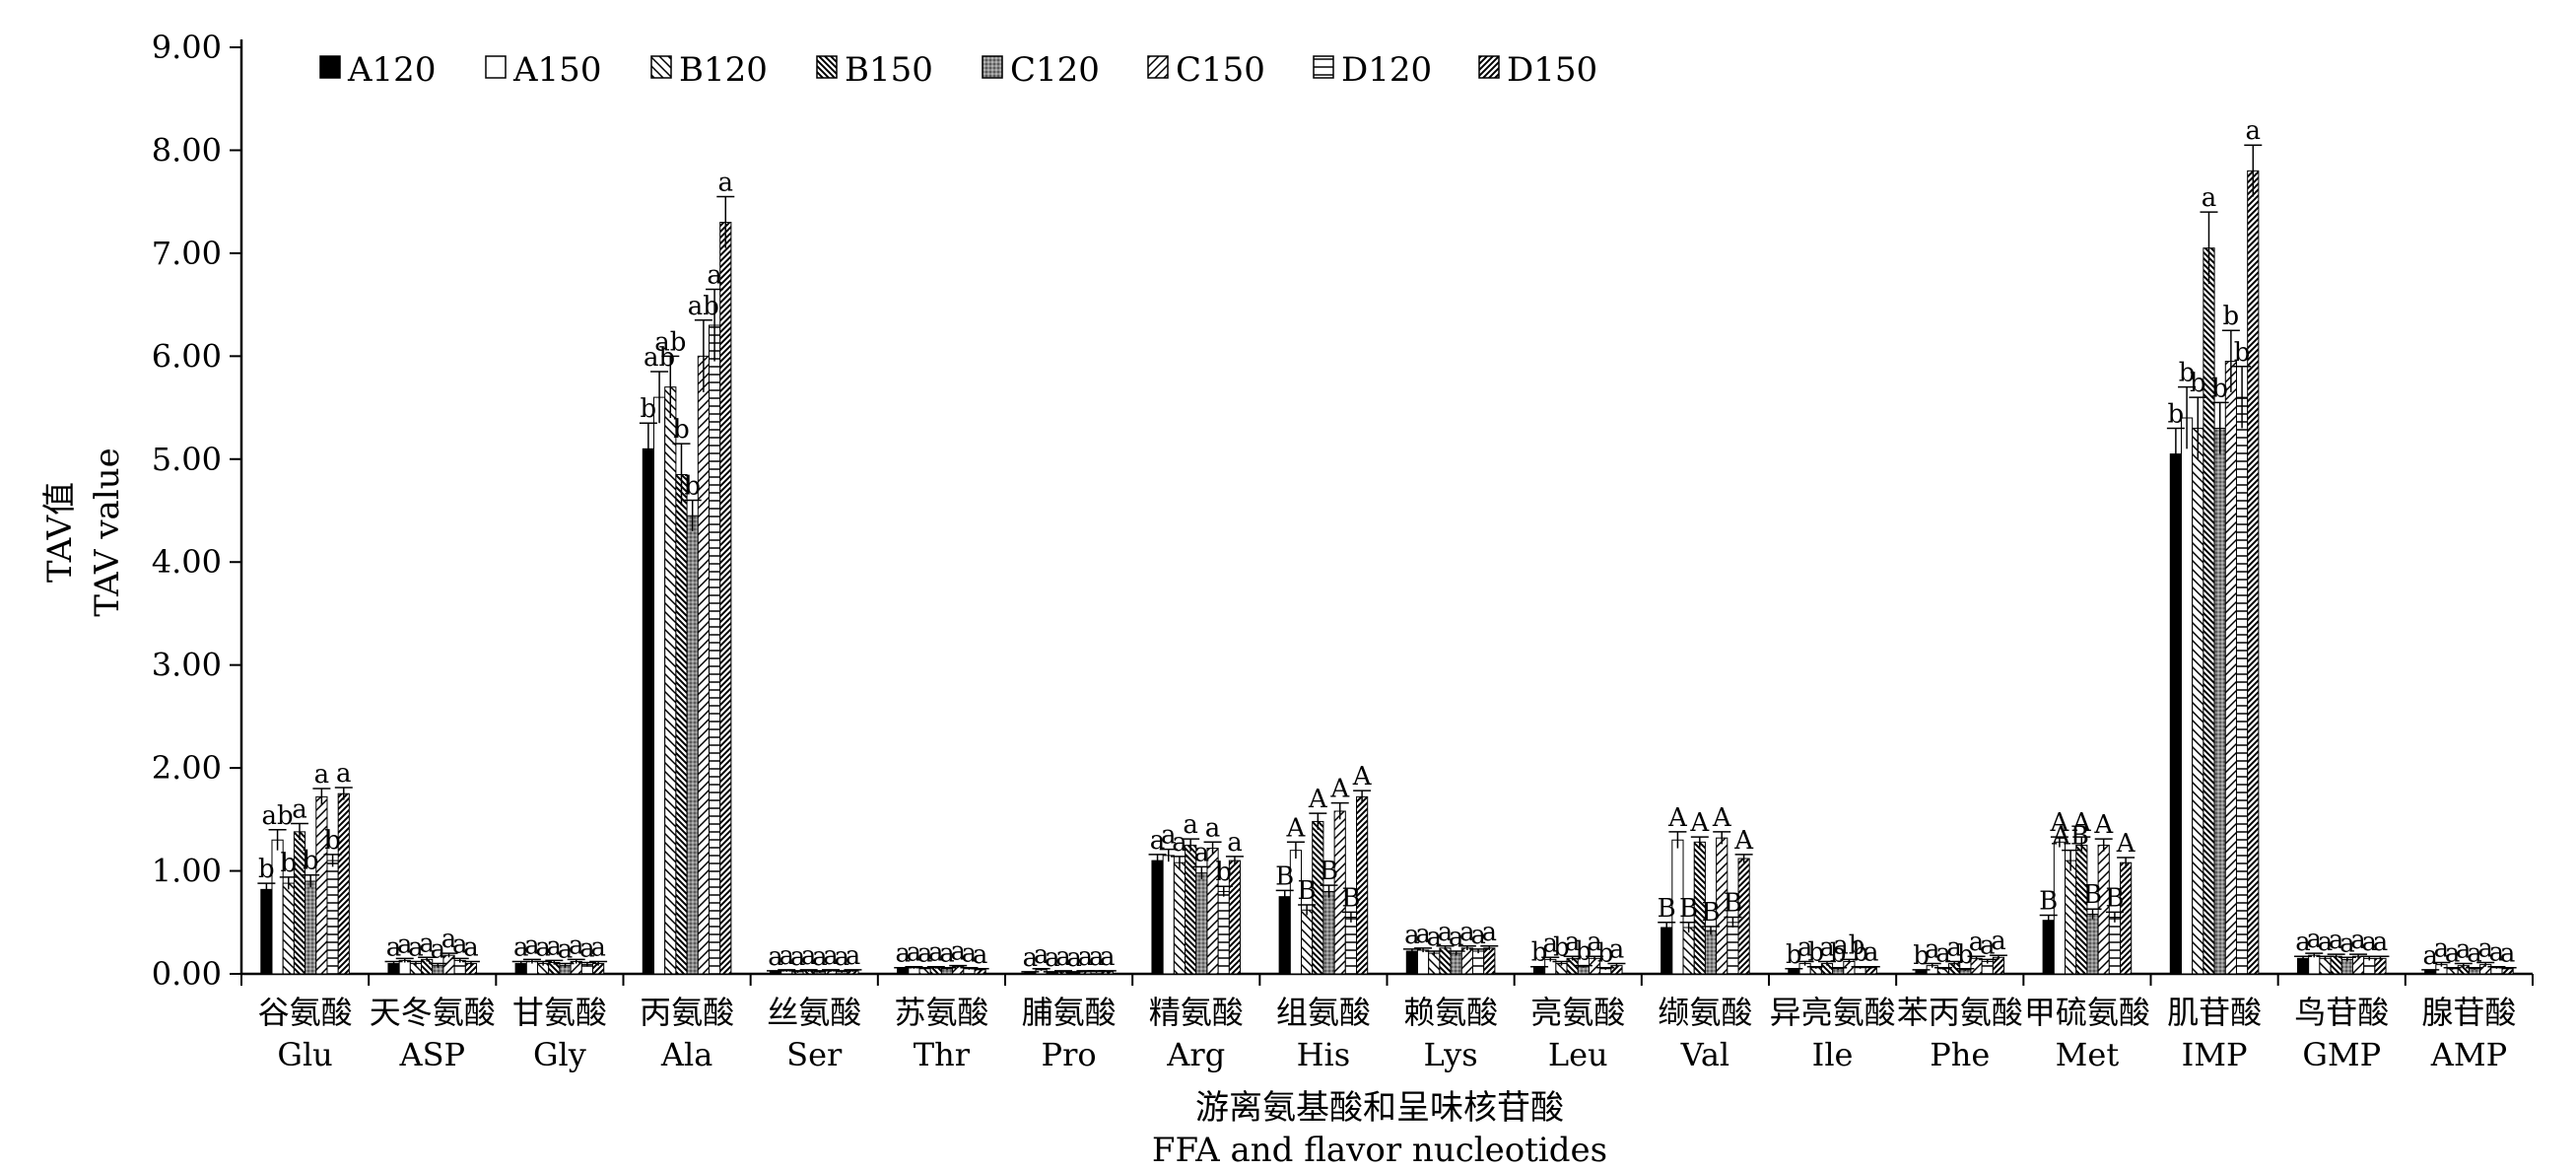 The width and height of the screenshot is (2576, 1171). I want to click on bar-B120-Ala, so click(670, 681).